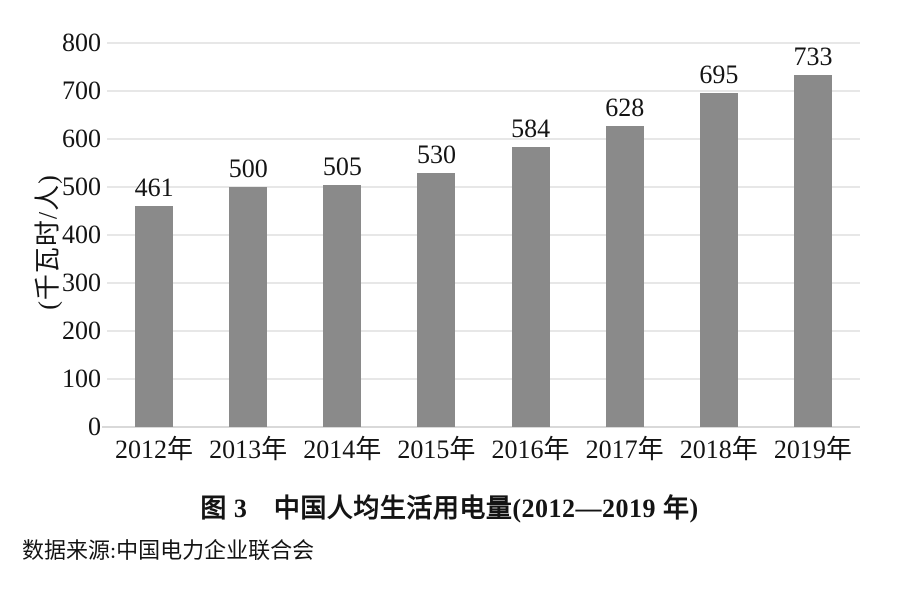  Describe the element at coordinates (719, 75) in the screenshot. I see `bar-value-label: 695` at that location.